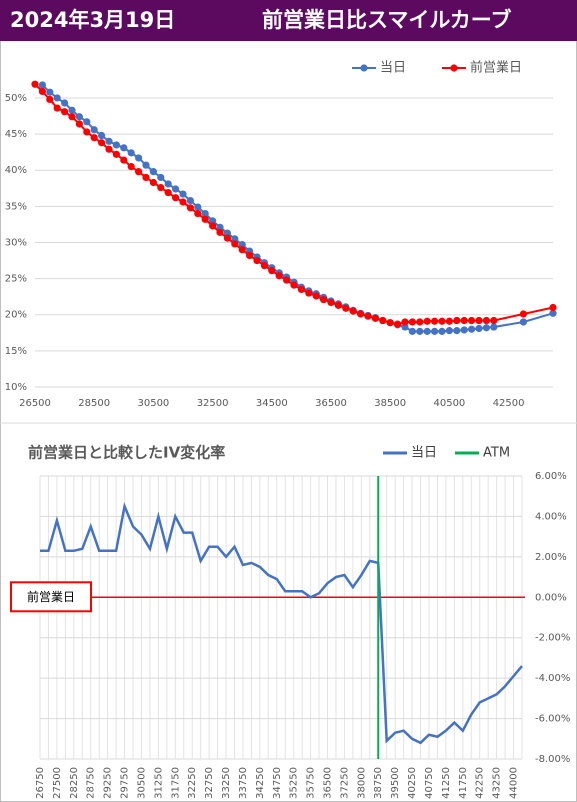 The height and width of the screenshot is (802, 577). I want to click on x-tick-label: 41250, so click(446, 783).